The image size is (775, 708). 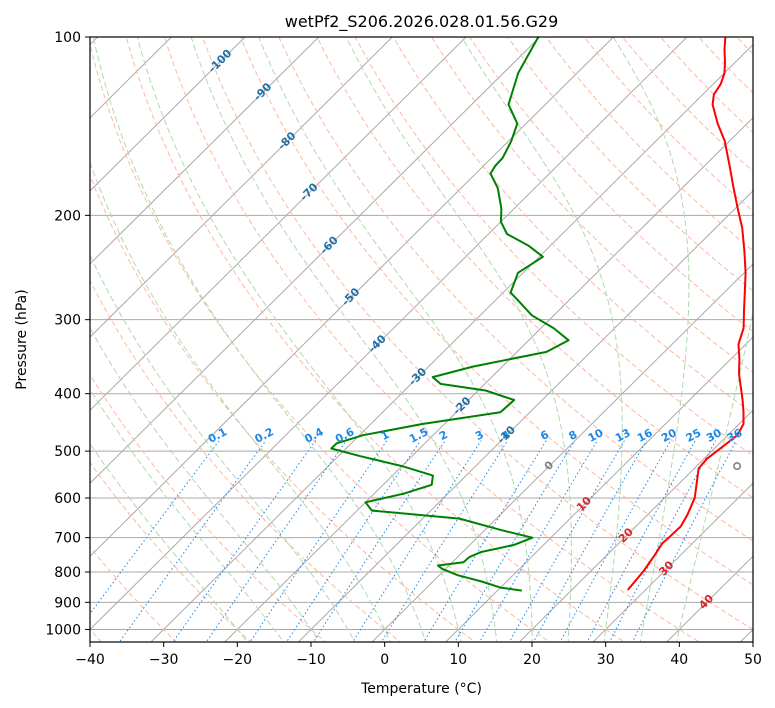 What do you see at coordinates (63, 630) in the screenshot?
I see `y-tick-label: 1000` at bounding box center [63, 630].